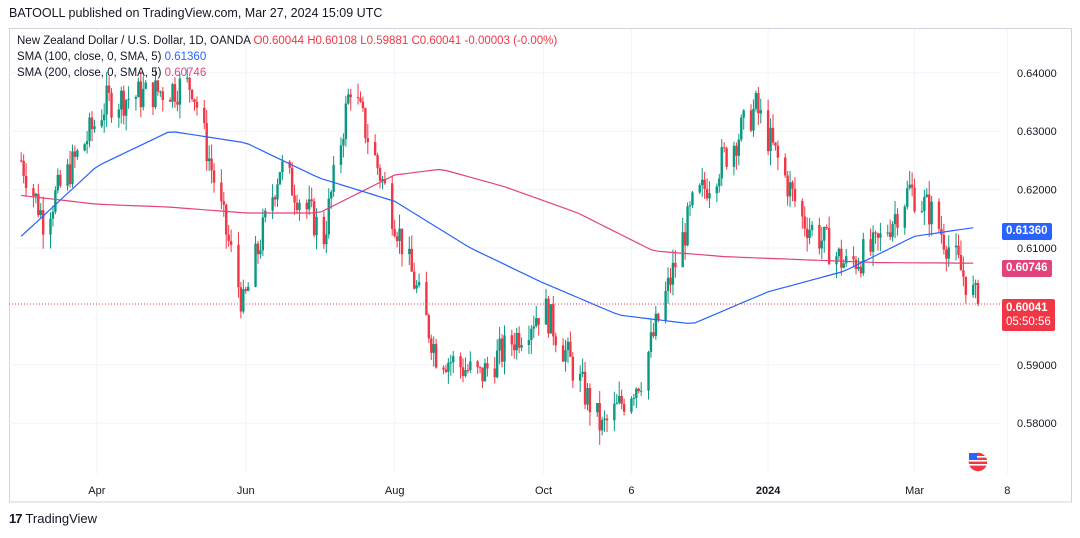  I want to click on us-flag-icon, so click(978, 462).